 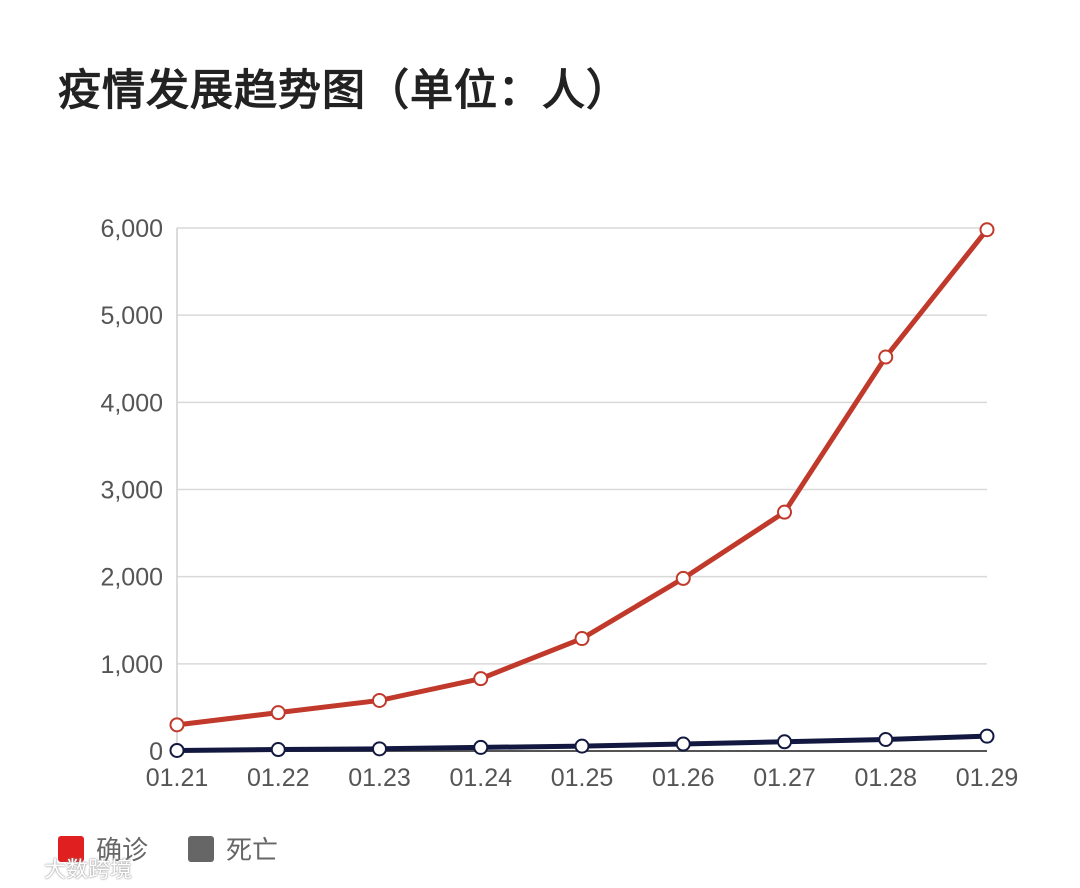 I want to click on x-tick-label: 01.21, so click(x=177, y=778).